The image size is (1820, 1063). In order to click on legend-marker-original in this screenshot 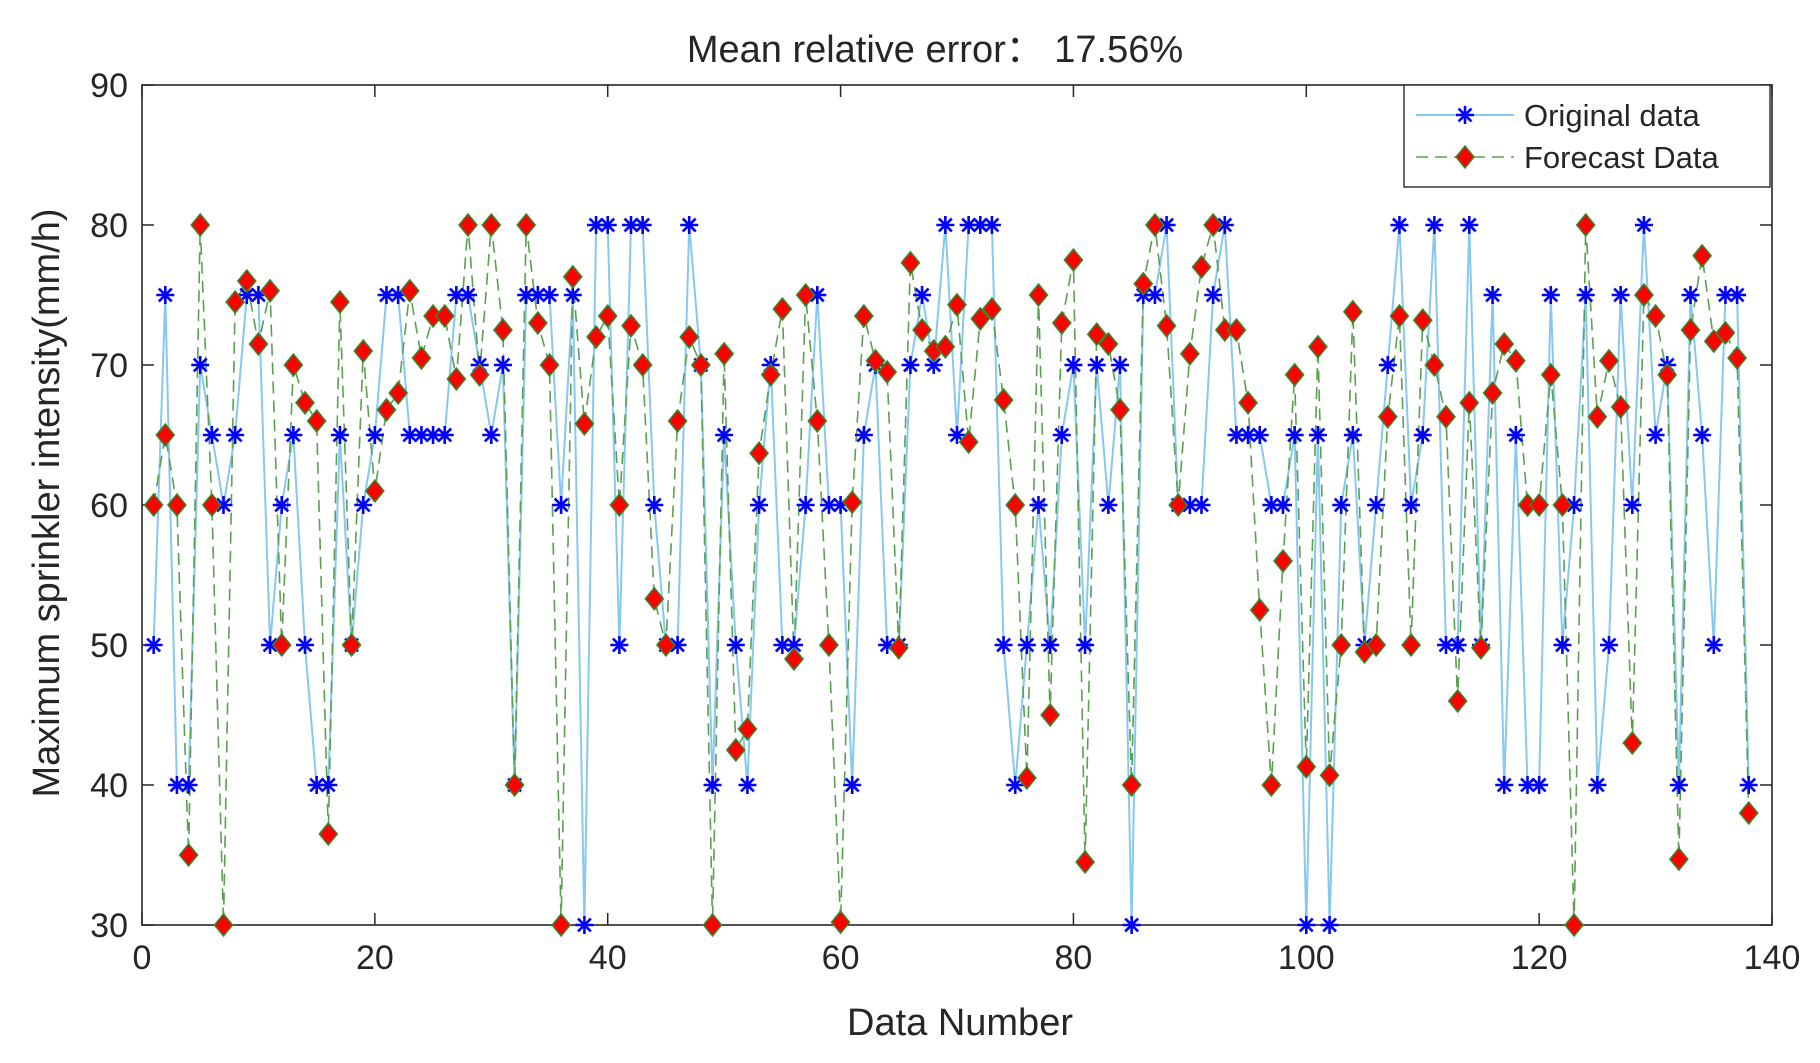, I will do `click(1465, 115)`.